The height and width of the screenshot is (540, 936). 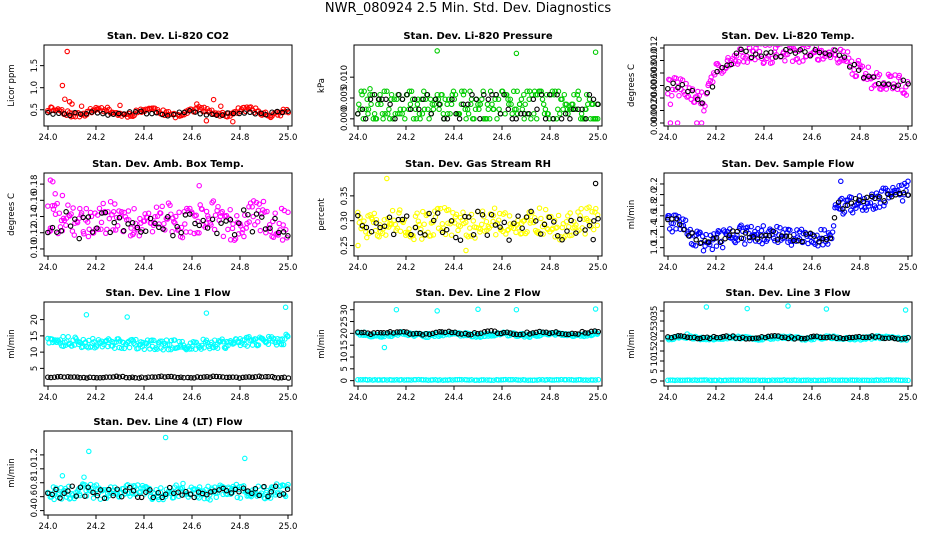 What do you see at coordinates (322, 344) in the screenshot?
I see `y-axis-label: ml/min` at bounding box center [322, 344].